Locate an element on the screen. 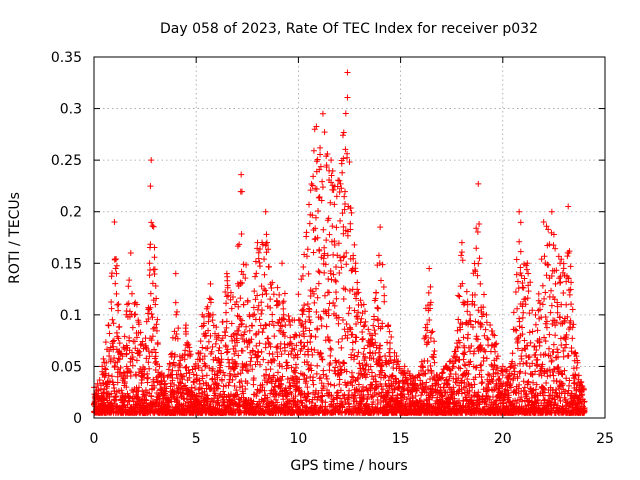 Image resolution: width=640 pixels, height=480 pixels. y-tick-label: 0.25 is located at coordinates (66, 161).